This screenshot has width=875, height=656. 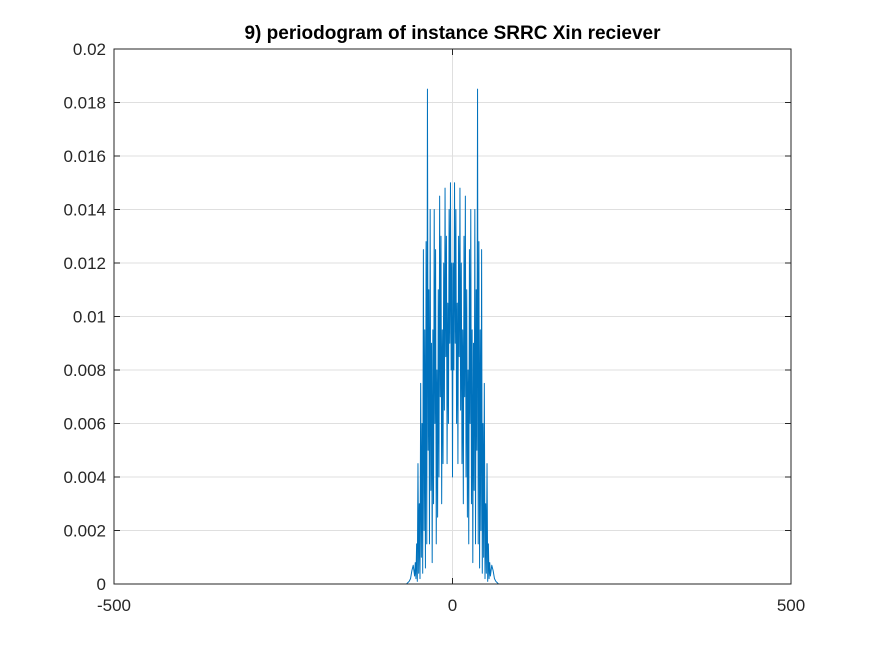 I want to click on y-tick-label: 0.02, so click(x=89, y=49).